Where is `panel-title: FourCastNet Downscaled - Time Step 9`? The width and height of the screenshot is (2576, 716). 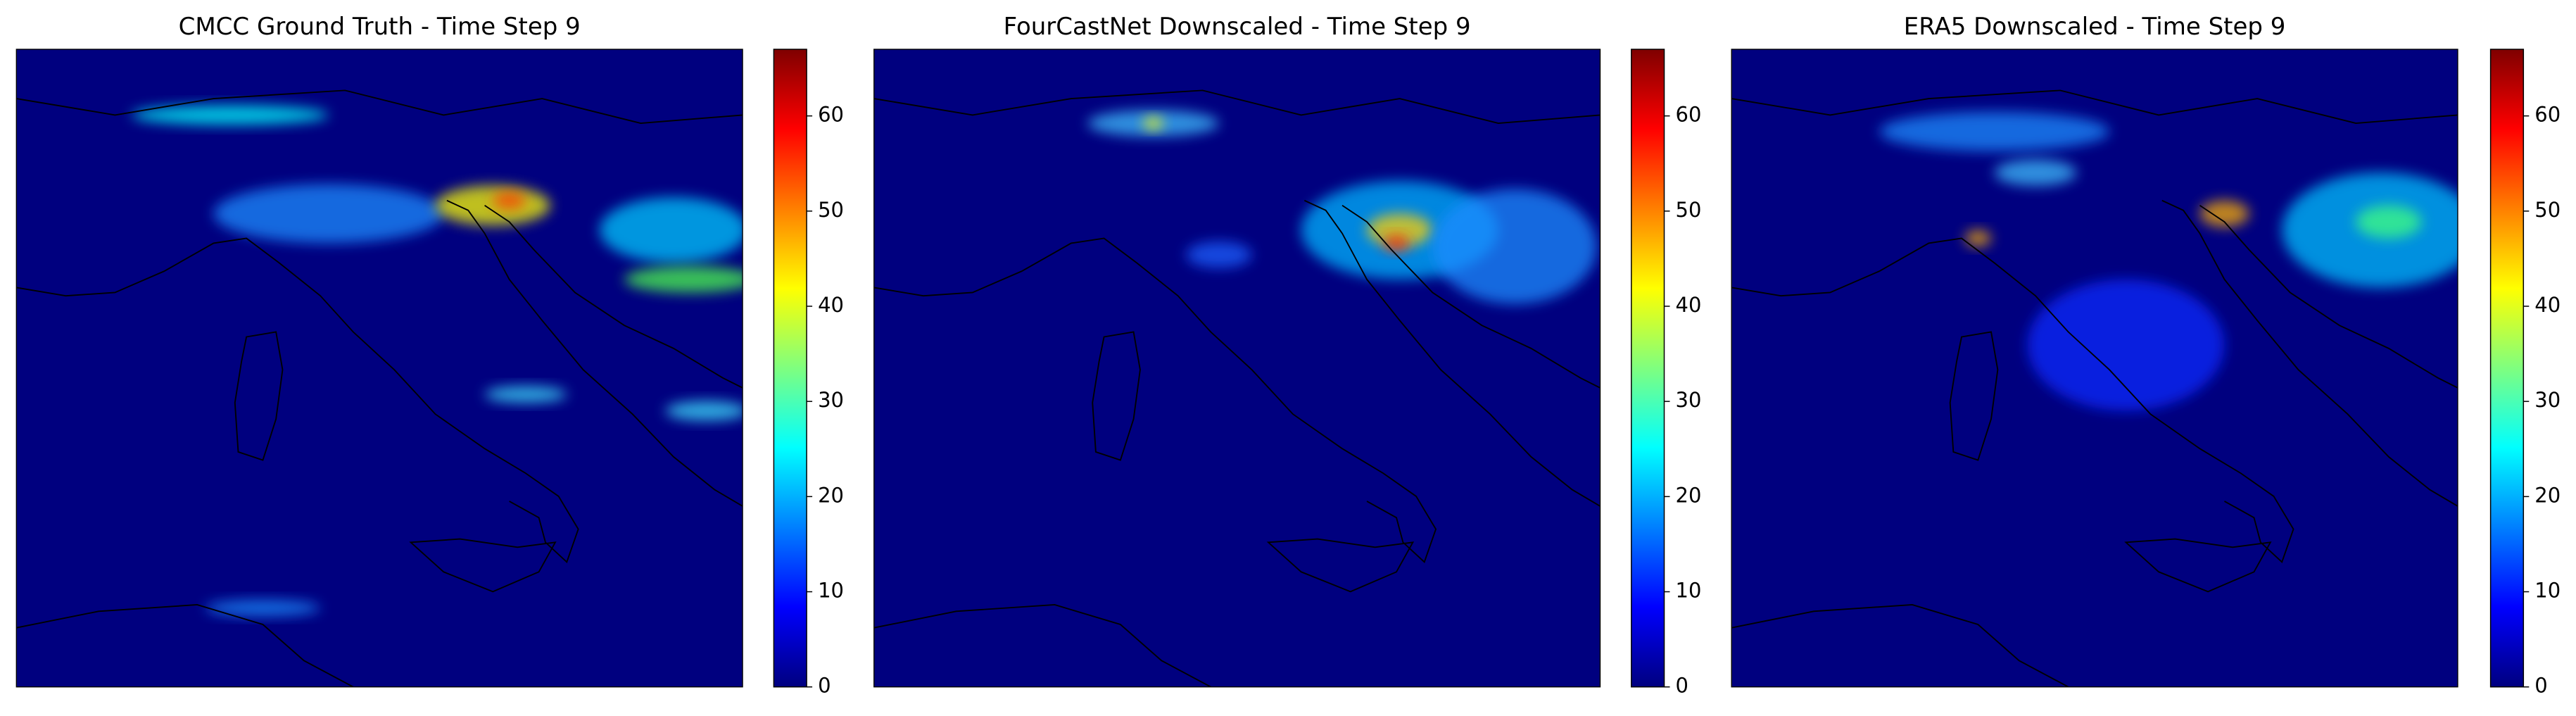 panel-title: FourCastNet Downscaled - Time Step 9 is located at coordinates (1237, 27).